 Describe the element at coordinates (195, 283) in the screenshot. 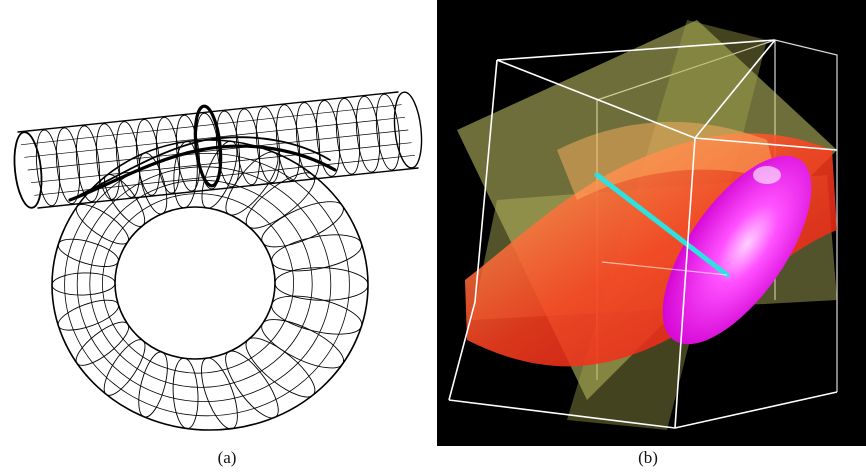

I see `torus-inner-hole` at that location.